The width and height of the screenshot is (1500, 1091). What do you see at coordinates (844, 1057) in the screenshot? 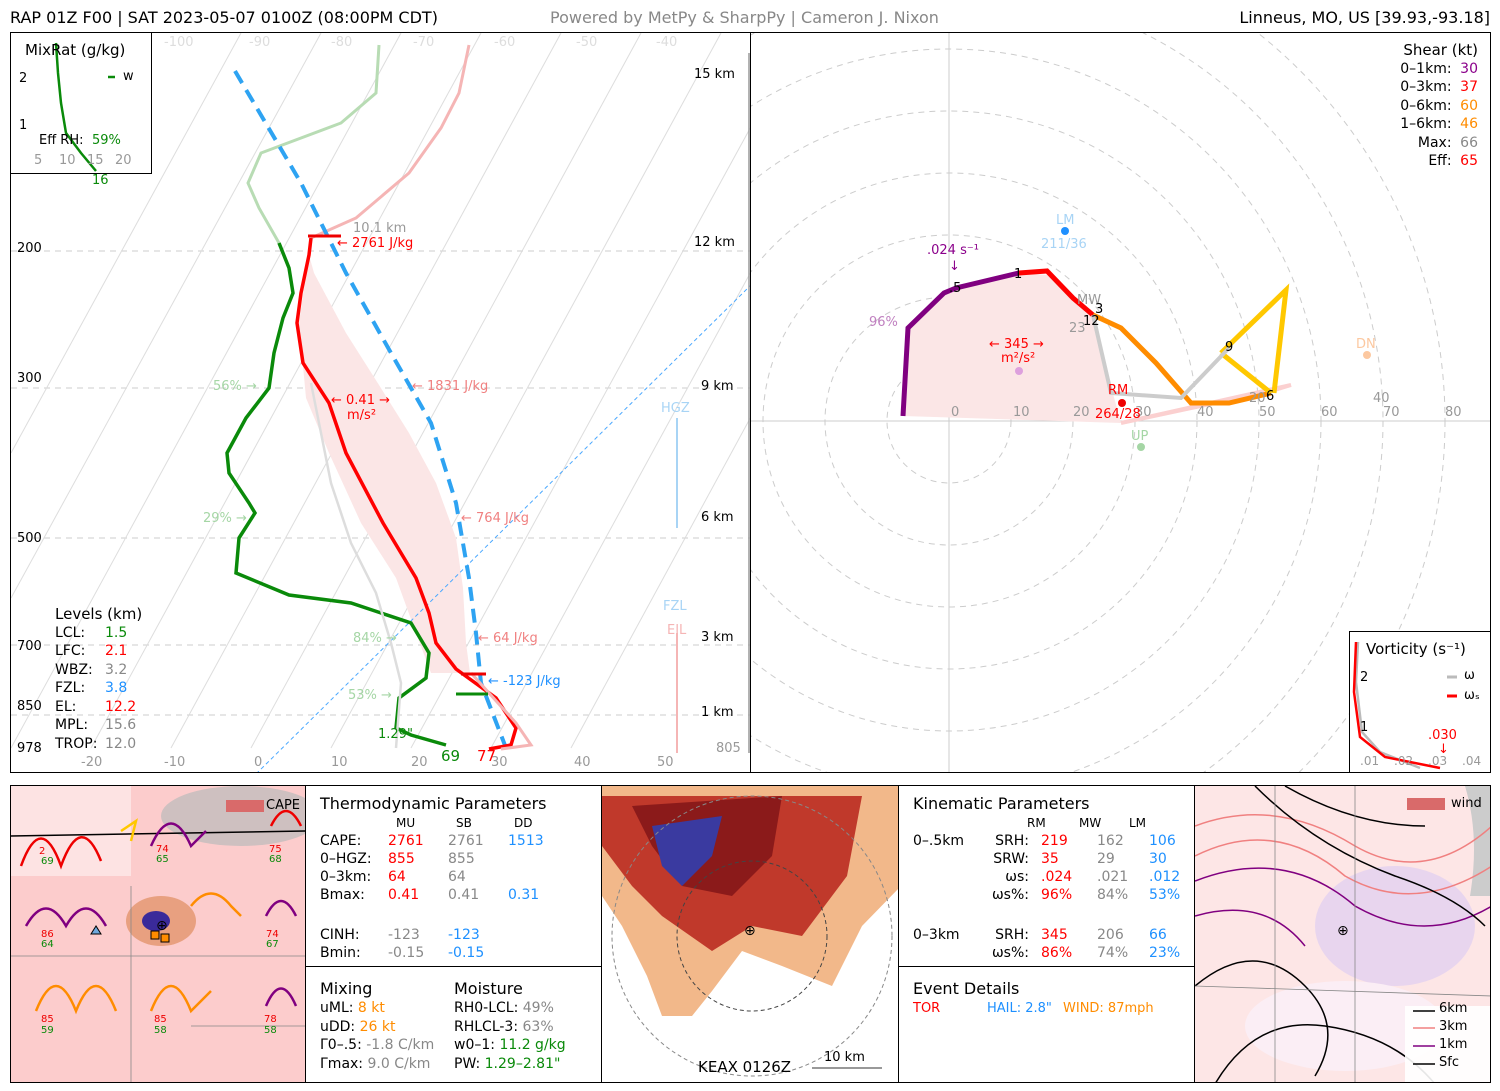
I see `radar-scale: 10 km` at bounding box center [844, 1057].